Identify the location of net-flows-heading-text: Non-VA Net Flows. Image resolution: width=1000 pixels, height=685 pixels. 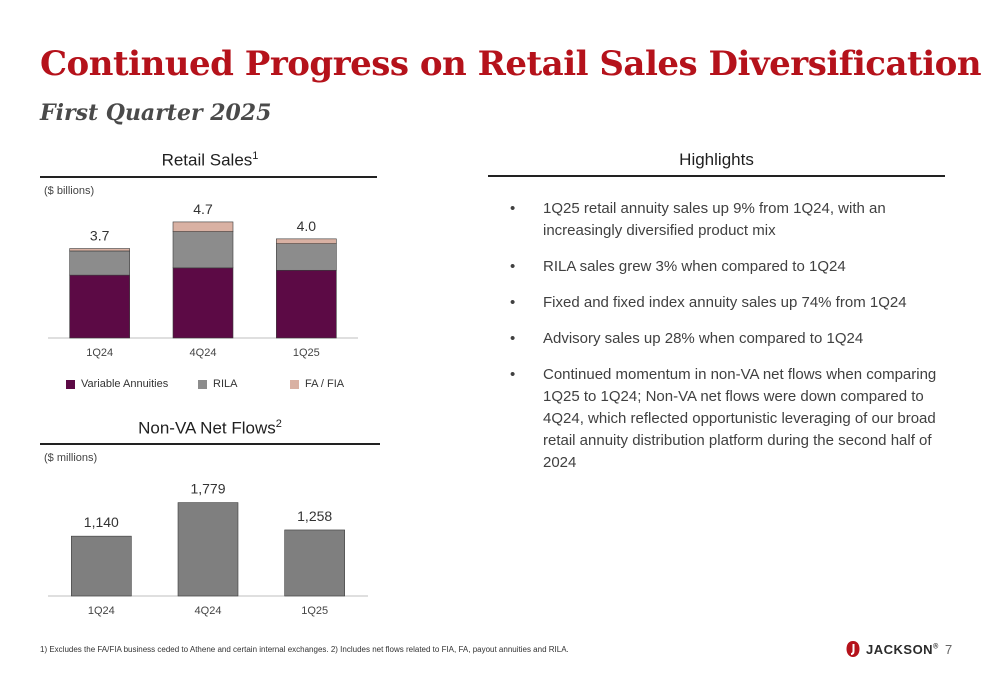
(207, 428).